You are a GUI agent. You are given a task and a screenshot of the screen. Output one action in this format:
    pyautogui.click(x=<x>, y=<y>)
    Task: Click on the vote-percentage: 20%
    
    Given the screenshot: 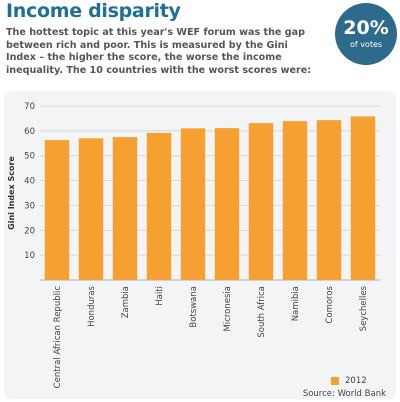 What is the action you would take?
    pyautogui.click(x=366, y=28)
    